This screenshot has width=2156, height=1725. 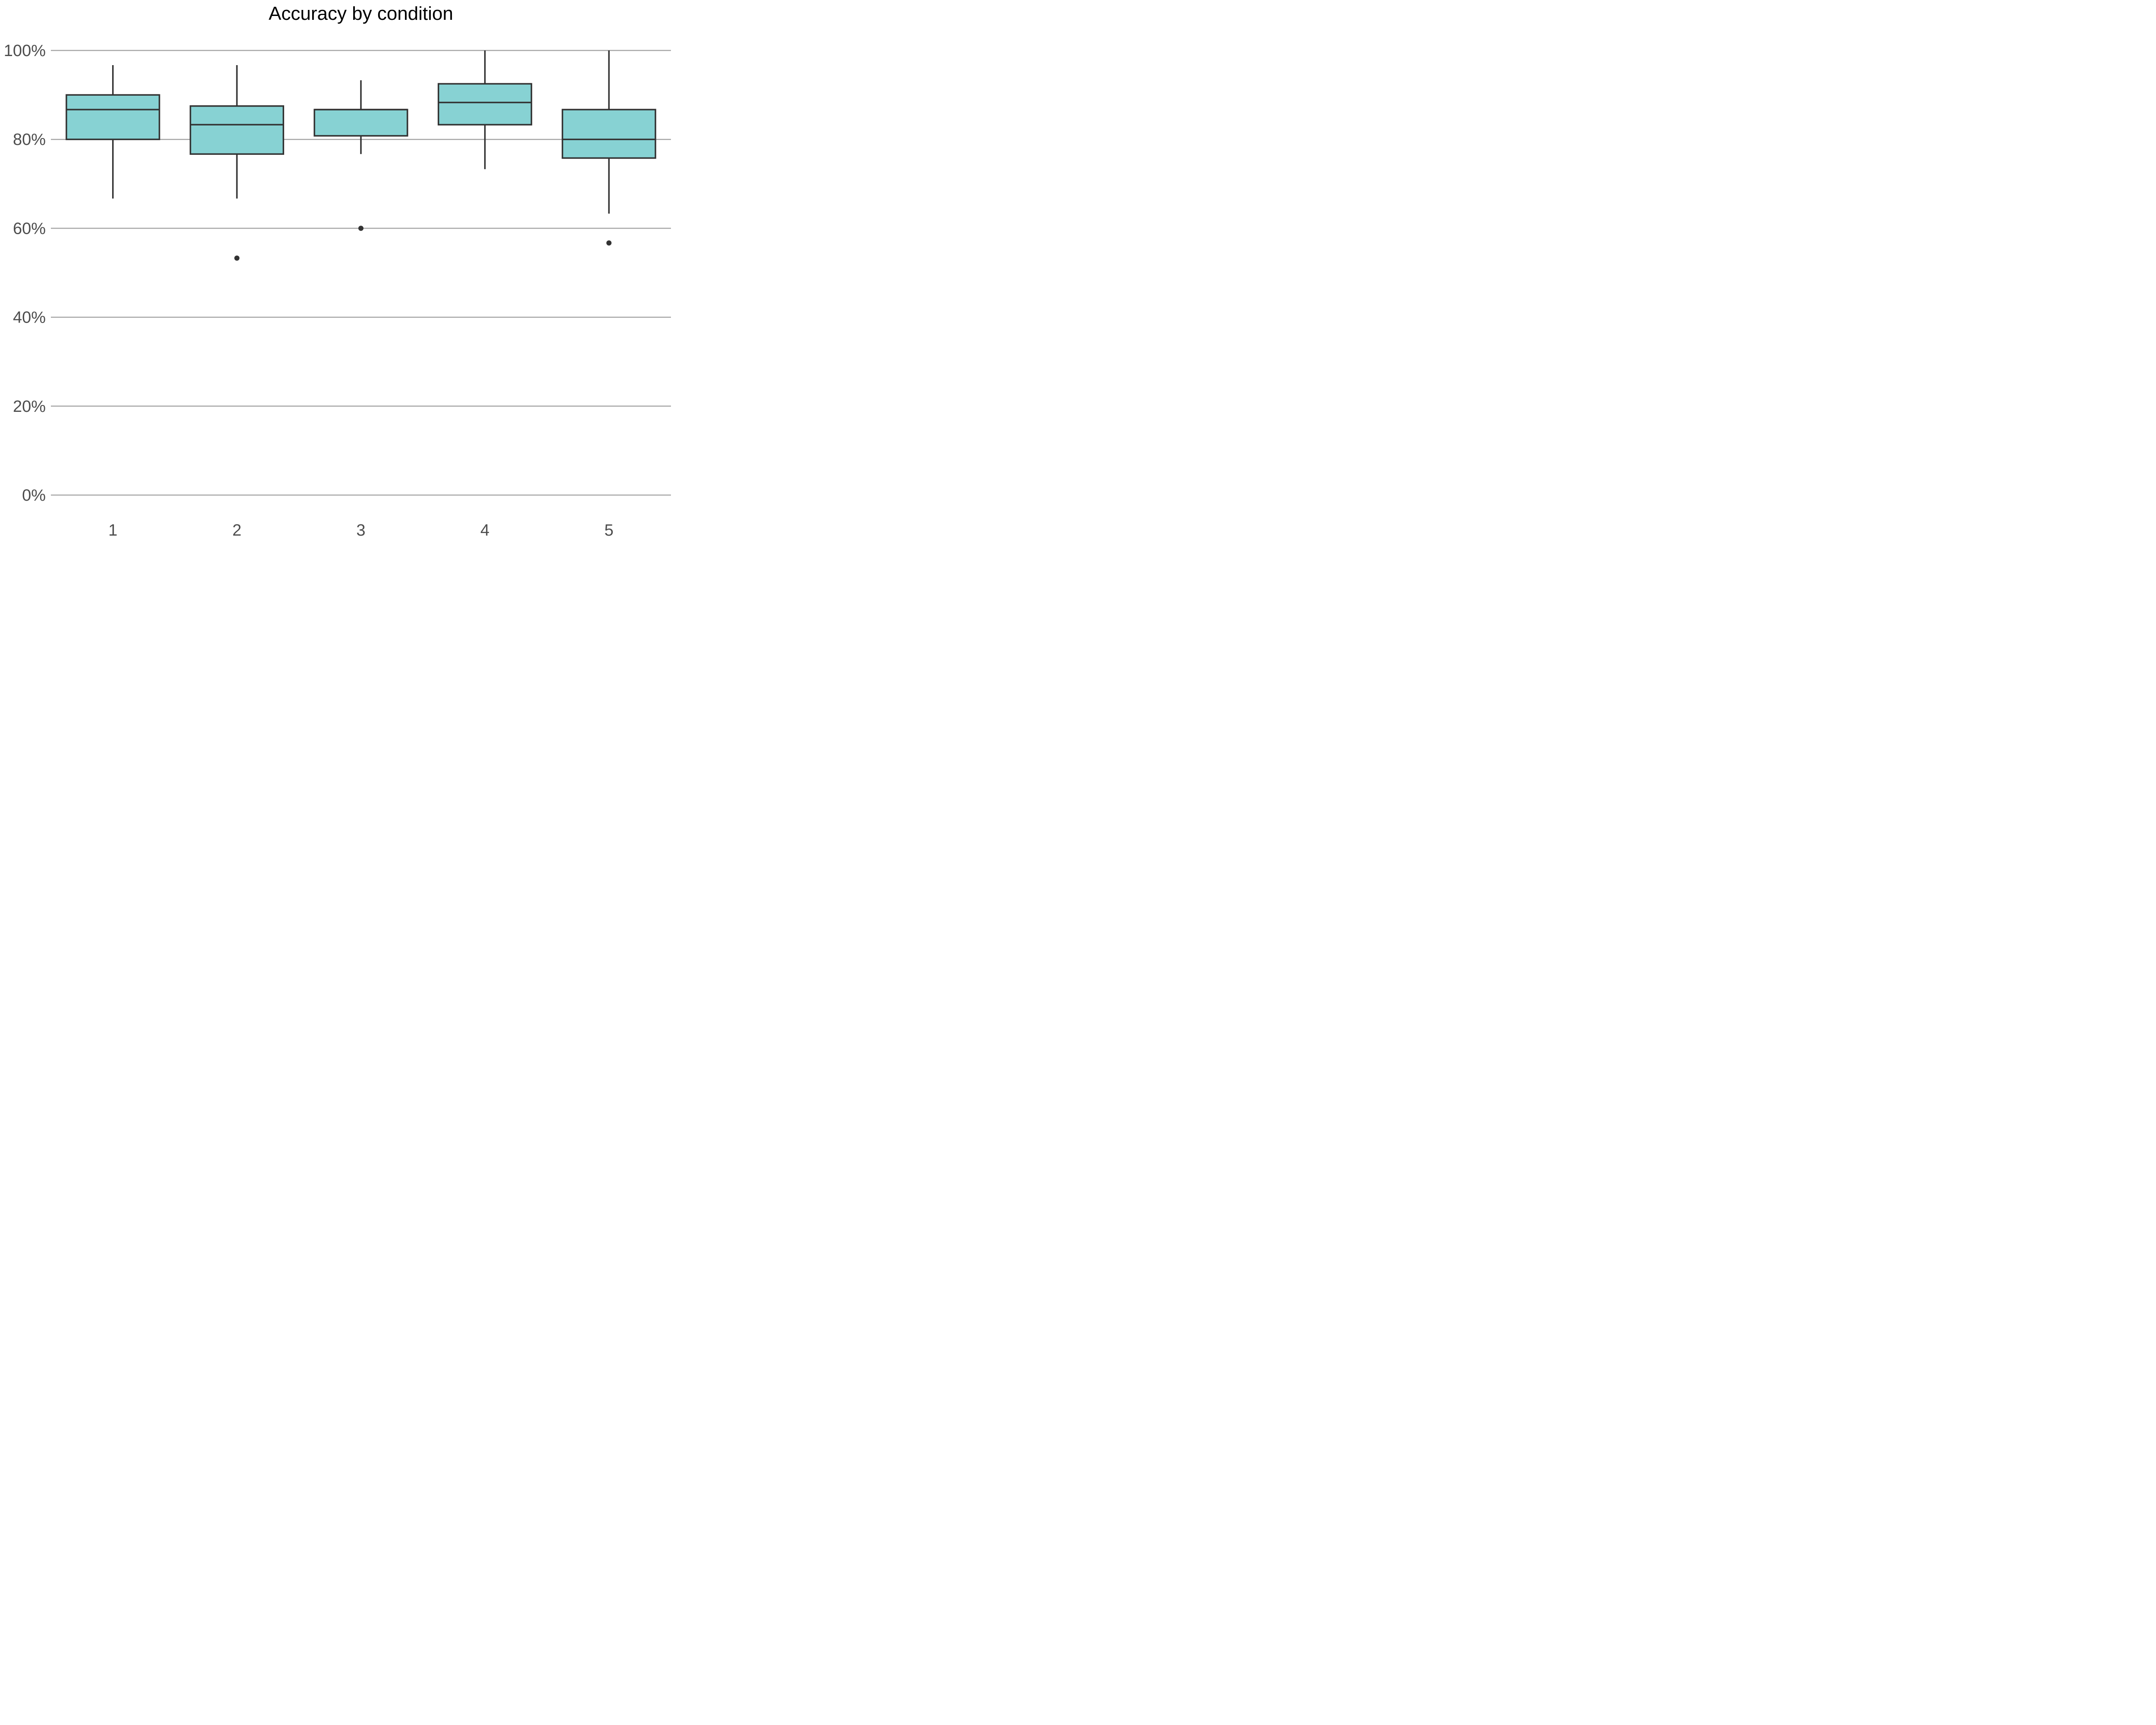 What do you see at coordinates (484, 530) in the screenshot?
I see `x-tick-label: 4` at bounding box center [484, 530].